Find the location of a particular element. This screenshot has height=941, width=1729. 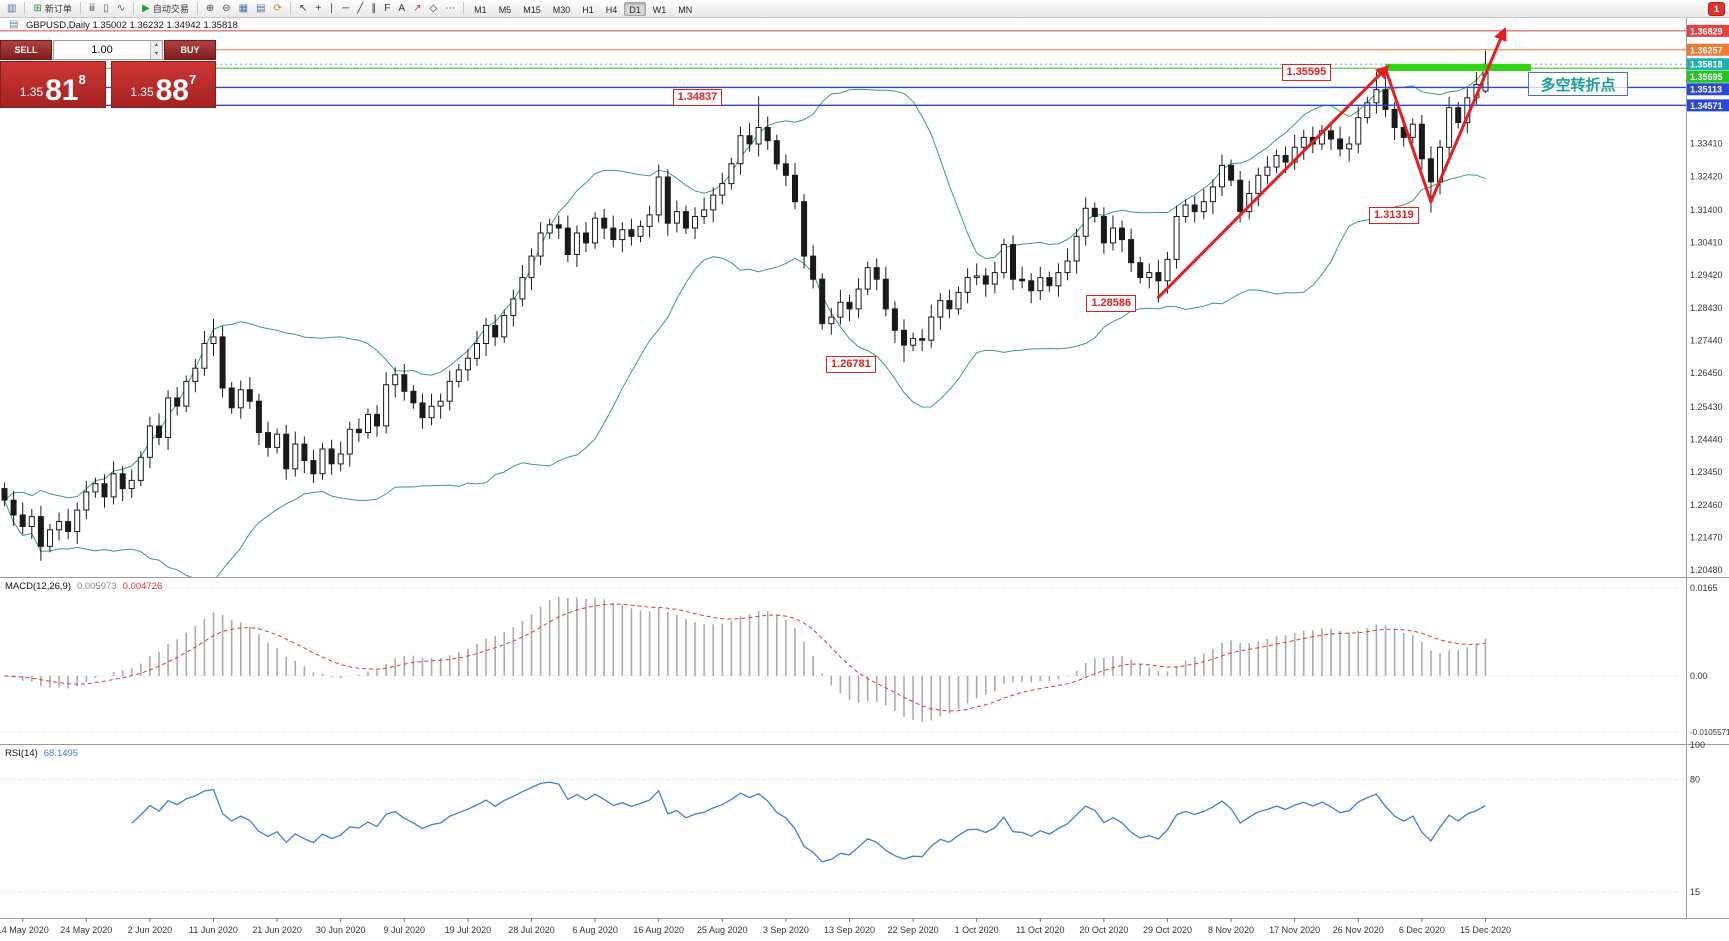

resistance-highlight-bar is located at coordinates (1458, 67).